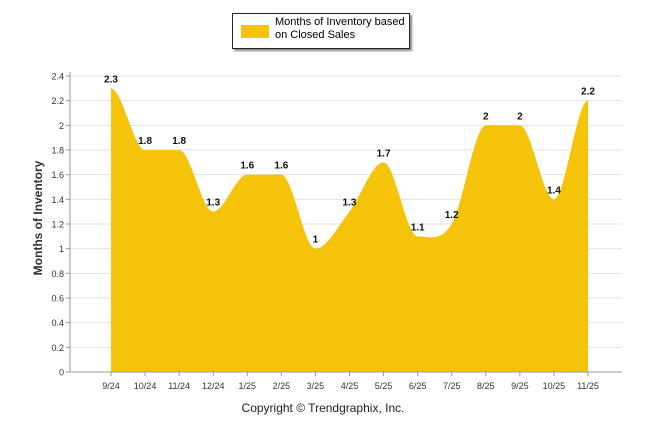 Image resolution: width=646 pixels, height=434 pixels. Describe the element at coordinates (57, 101) in the screenshot. I see `y-tick-label: 2.2` at that location.